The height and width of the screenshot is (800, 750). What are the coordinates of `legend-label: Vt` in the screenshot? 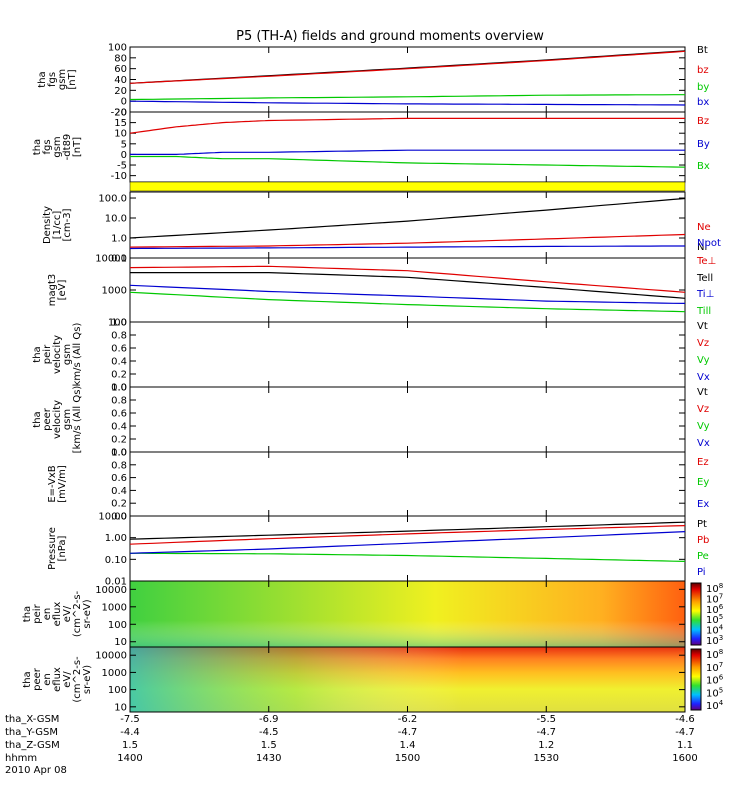 It's located at (702, 326).